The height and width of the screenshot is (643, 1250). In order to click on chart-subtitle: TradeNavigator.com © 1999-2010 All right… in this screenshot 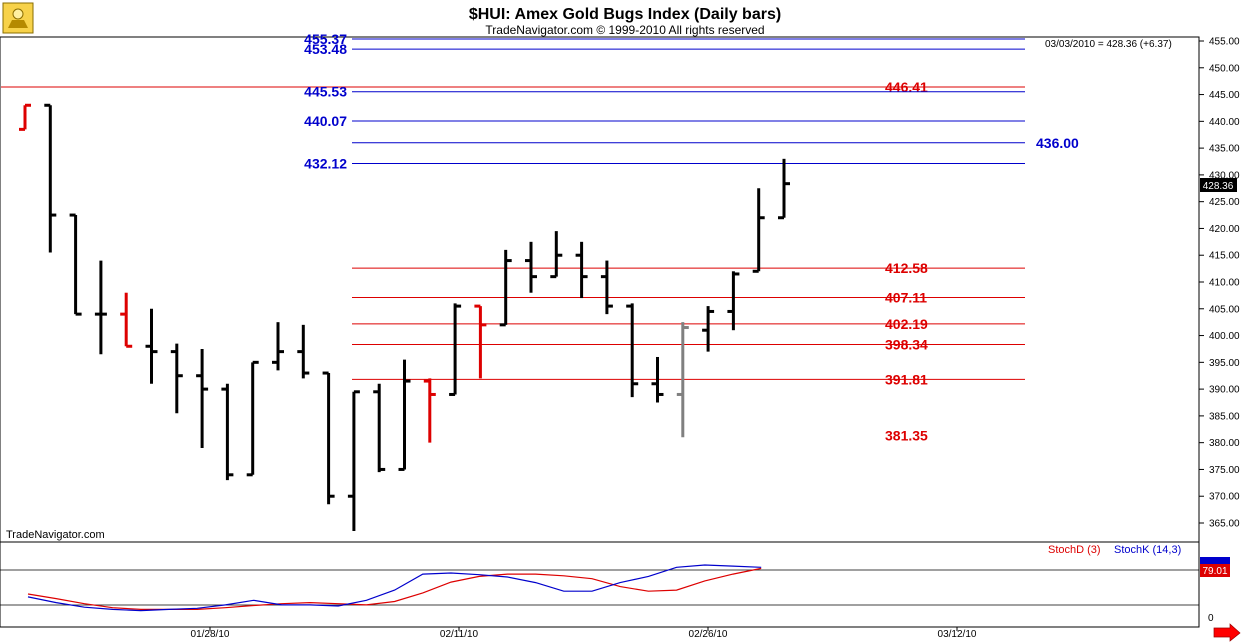, I will do `click(624, 30)`.